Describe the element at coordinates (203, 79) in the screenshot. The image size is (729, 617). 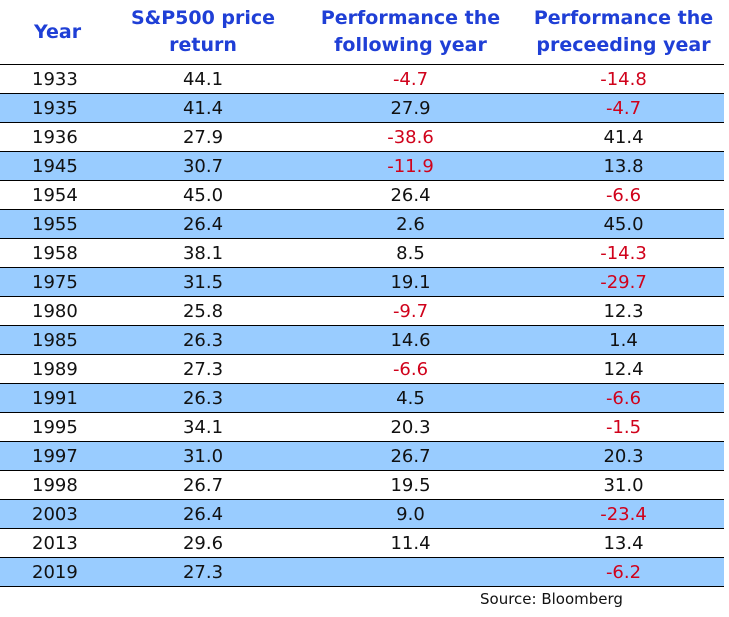
I see `price-return-cell: 44.1` at that location.